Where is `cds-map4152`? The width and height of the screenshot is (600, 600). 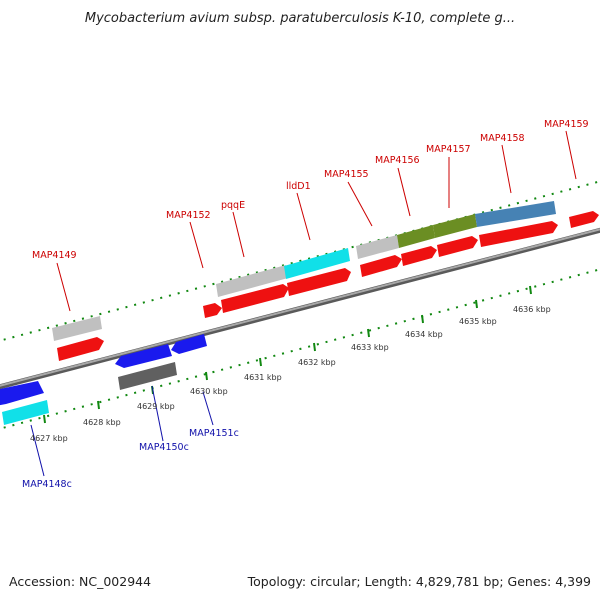 cds-map4152 is located at coordinates (212, 310).